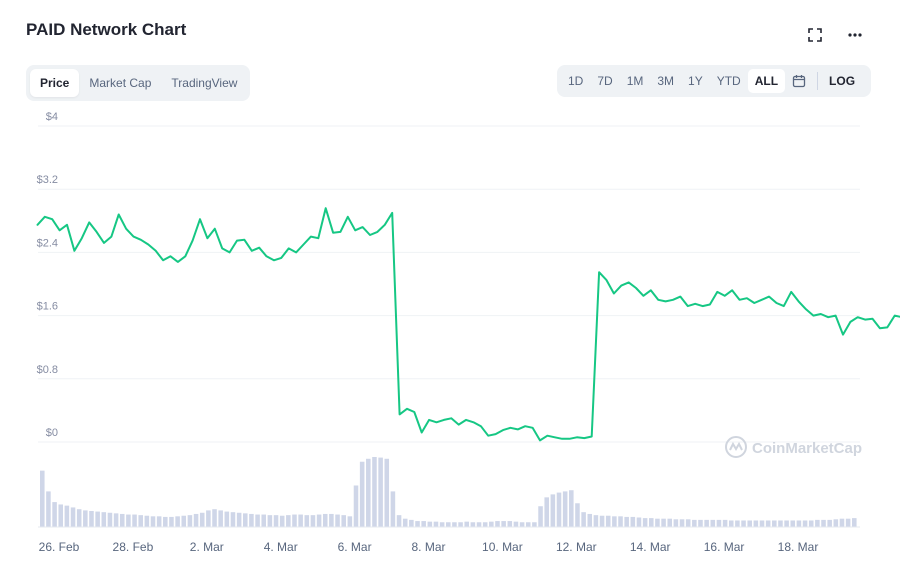 Image resolution: width=900 pixels, height=571 pixels. Describe the element at coordinates (736, 447) in the screenshot. I see `coinmarketcap-logo-icon` at that location.